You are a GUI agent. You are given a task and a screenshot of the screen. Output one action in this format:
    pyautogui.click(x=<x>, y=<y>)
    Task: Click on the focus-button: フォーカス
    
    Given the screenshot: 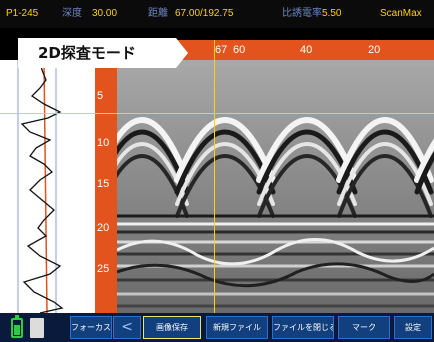 What is the action you would take?
    pyautogui.click(x=91, y=327)
    